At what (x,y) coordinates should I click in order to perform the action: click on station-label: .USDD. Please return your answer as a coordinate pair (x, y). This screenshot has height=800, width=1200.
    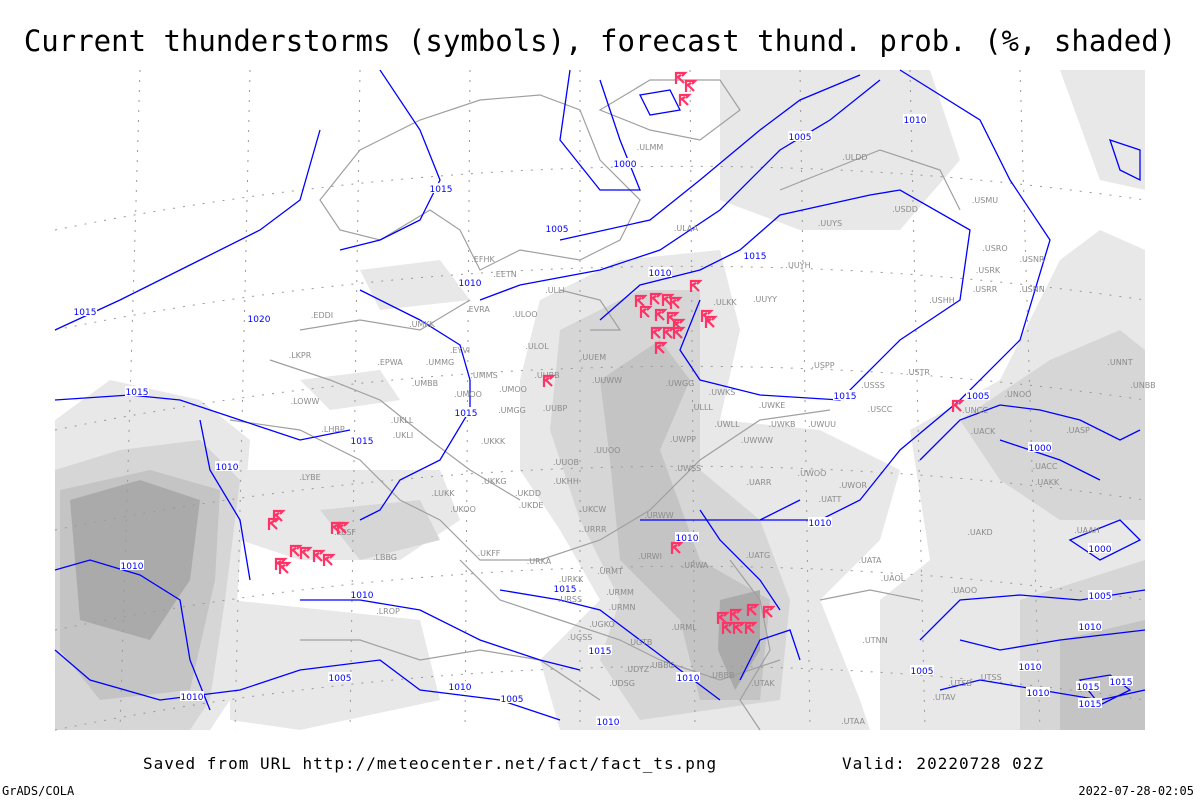
    Looking at the image, I should click on (905, 209).